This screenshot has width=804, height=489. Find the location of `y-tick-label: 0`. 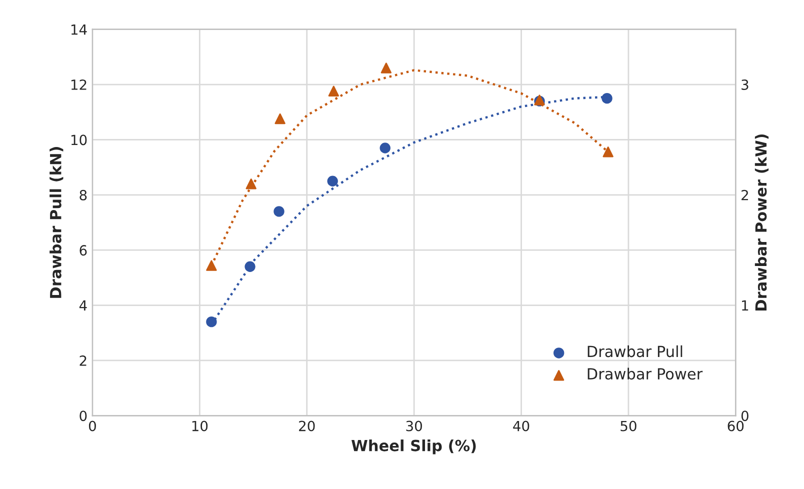

y-tick-label: 0 is located at coordinates (83, 416).